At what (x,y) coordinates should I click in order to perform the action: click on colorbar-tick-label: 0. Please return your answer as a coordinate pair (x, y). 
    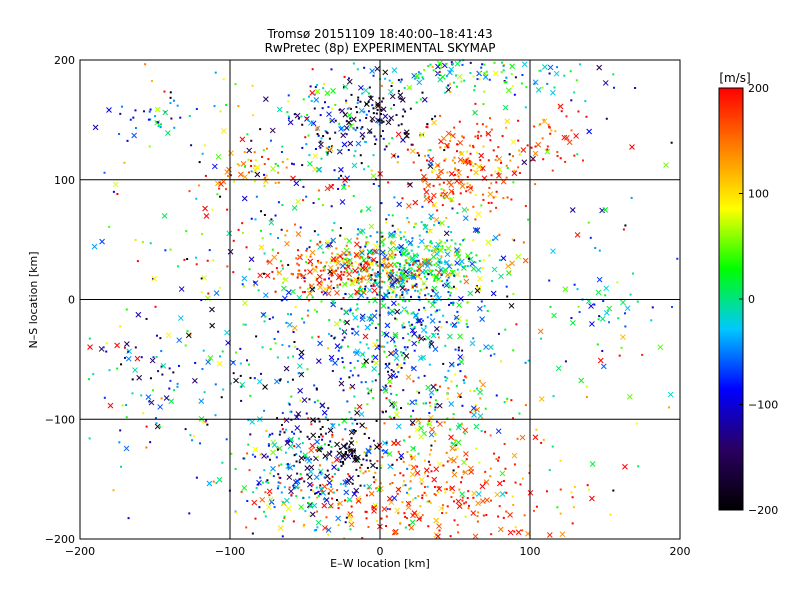
    Looking at the image, I should click on (751, 299).